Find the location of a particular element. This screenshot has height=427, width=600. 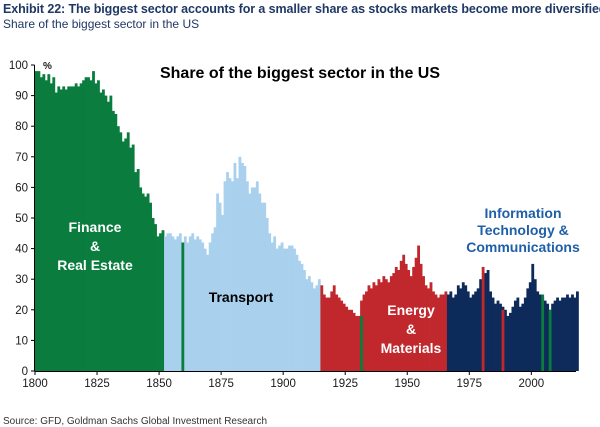

bar-tech-1966 is located at coordinates (448, 332).